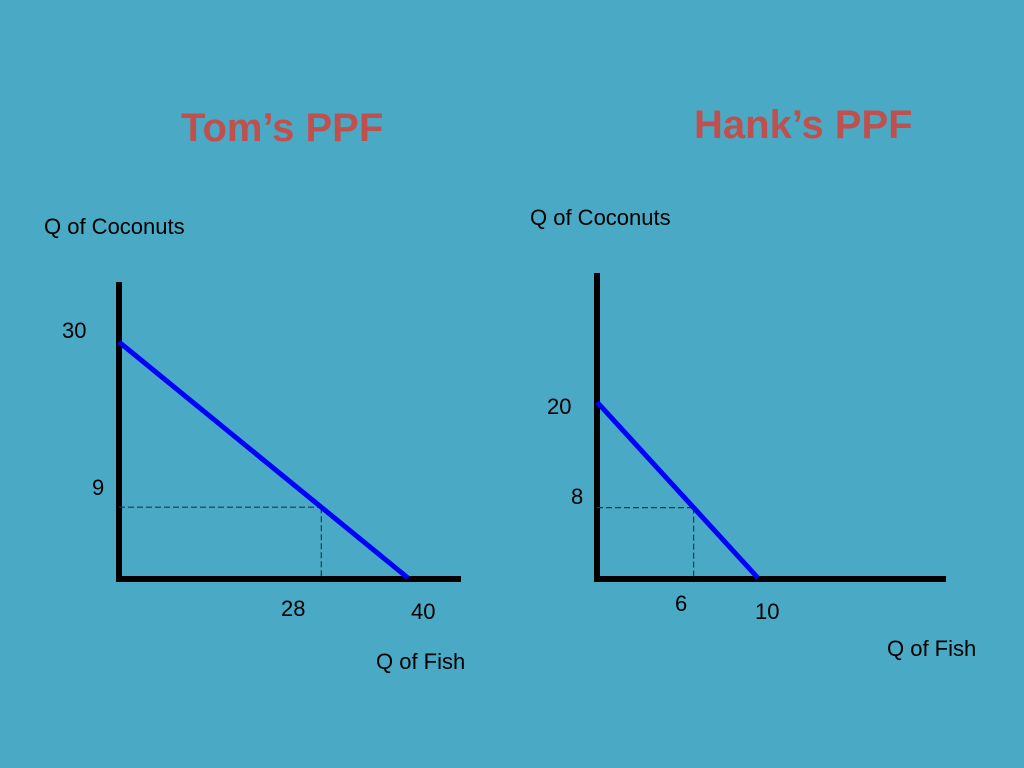  Describe the element at coordinates (282, 128) in the screenshot. I see `tom-chart-title: Tom’s PPF` at that location.